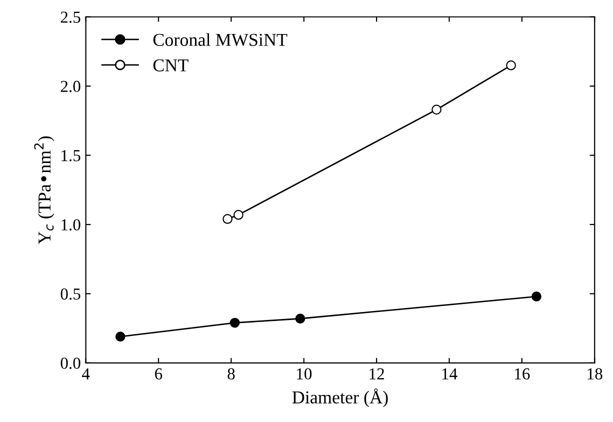  I want to click on x-tick-label: 16, so click(522, 374).